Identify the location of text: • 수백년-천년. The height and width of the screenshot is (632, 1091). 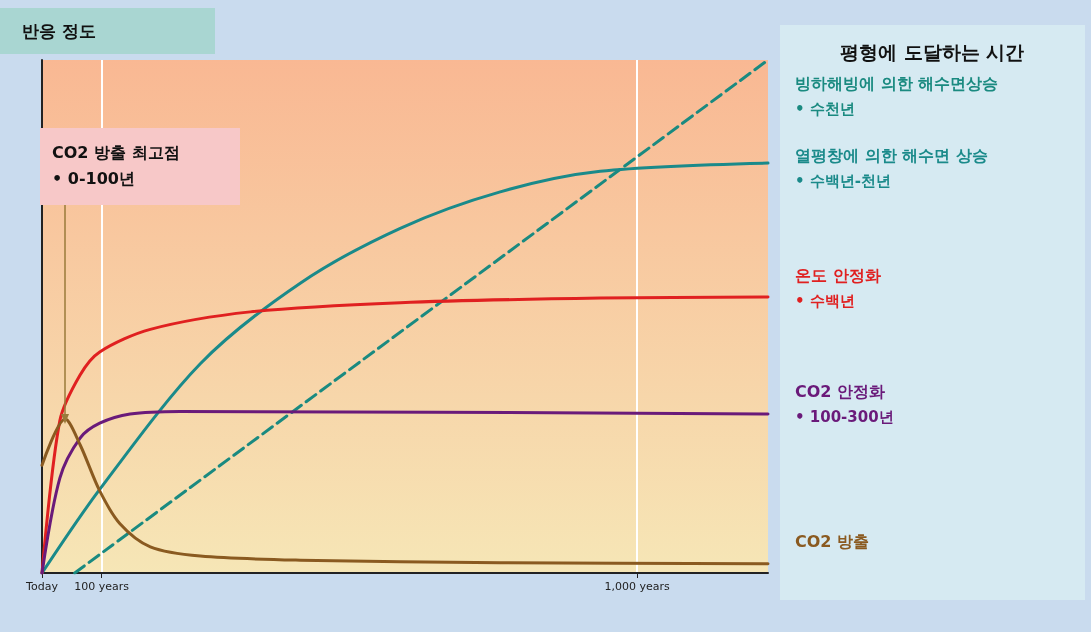
(843, 180).